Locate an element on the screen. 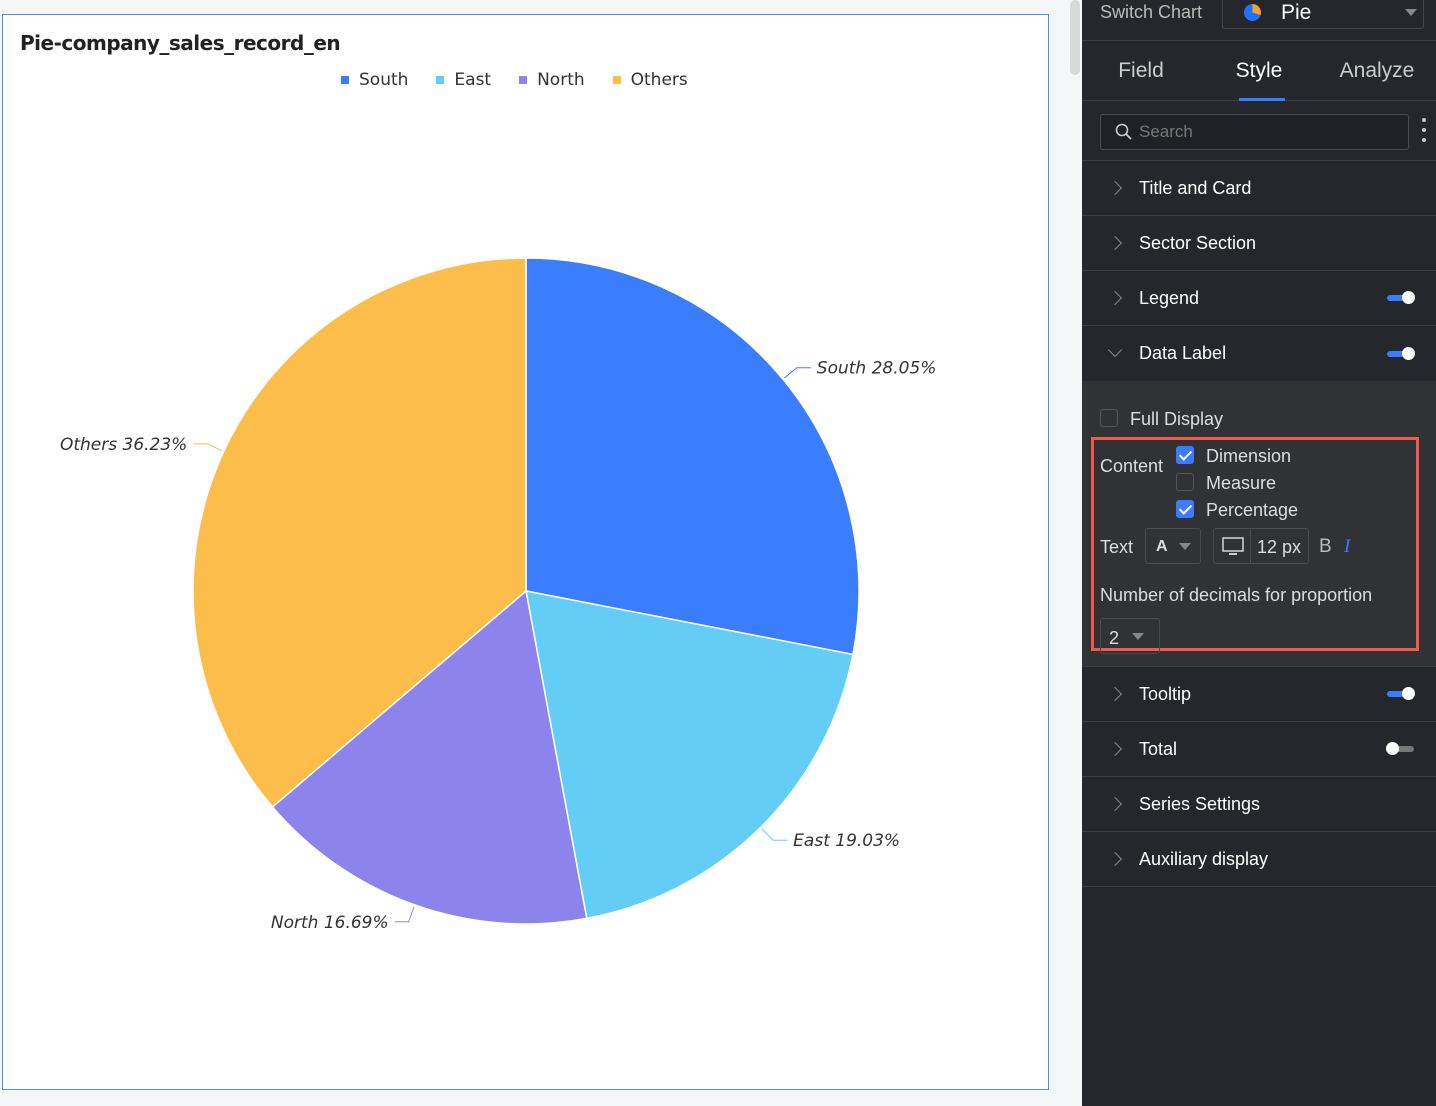 The height and width of the screenshot is (1106, 1436). pie-slice-south is located at coordinates (692, 456).